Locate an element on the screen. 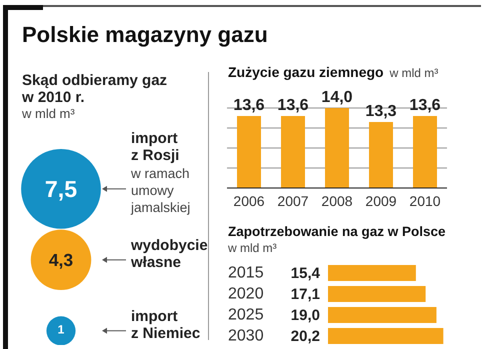 Image resolution: width=484 pixels, height=349 pixels. x-tick-label: 2009 is located at coordinates (381, 200).